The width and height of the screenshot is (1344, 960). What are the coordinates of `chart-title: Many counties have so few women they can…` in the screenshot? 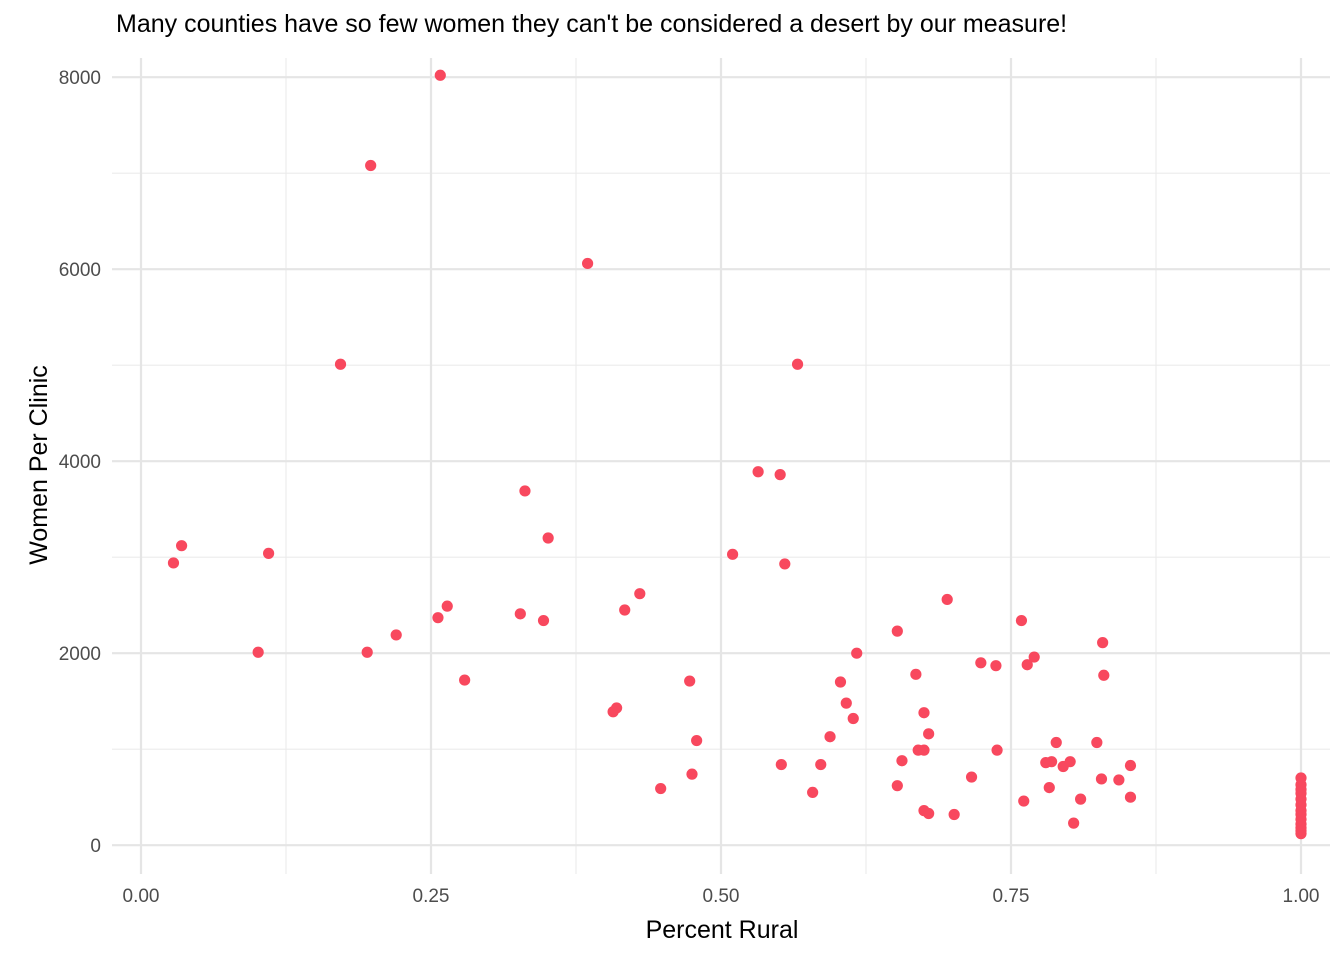 It's located at (592, 24).